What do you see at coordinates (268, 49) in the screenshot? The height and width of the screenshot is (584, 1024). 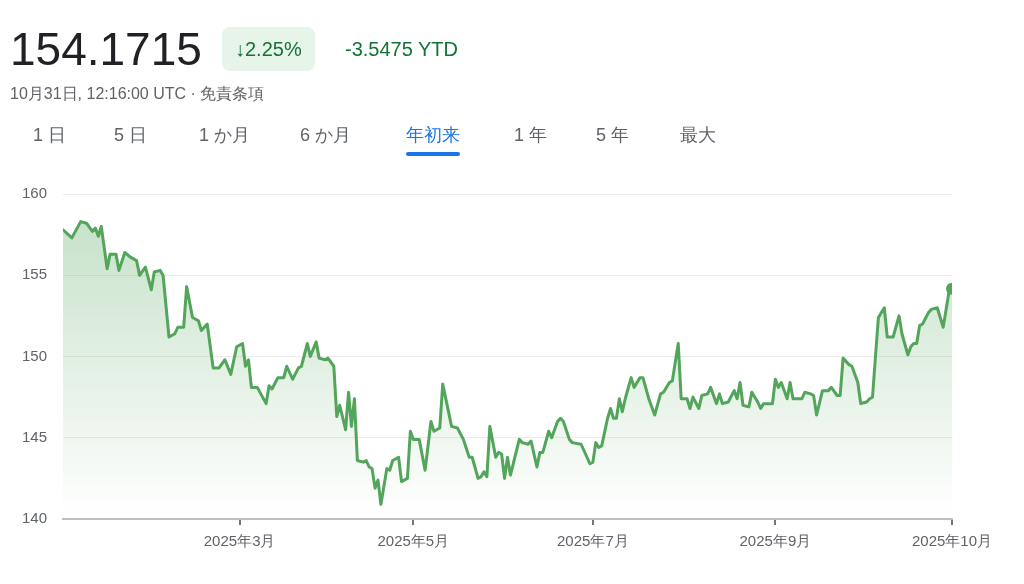 I see `text: ↓2.25%` at bounding box center [268, 49].